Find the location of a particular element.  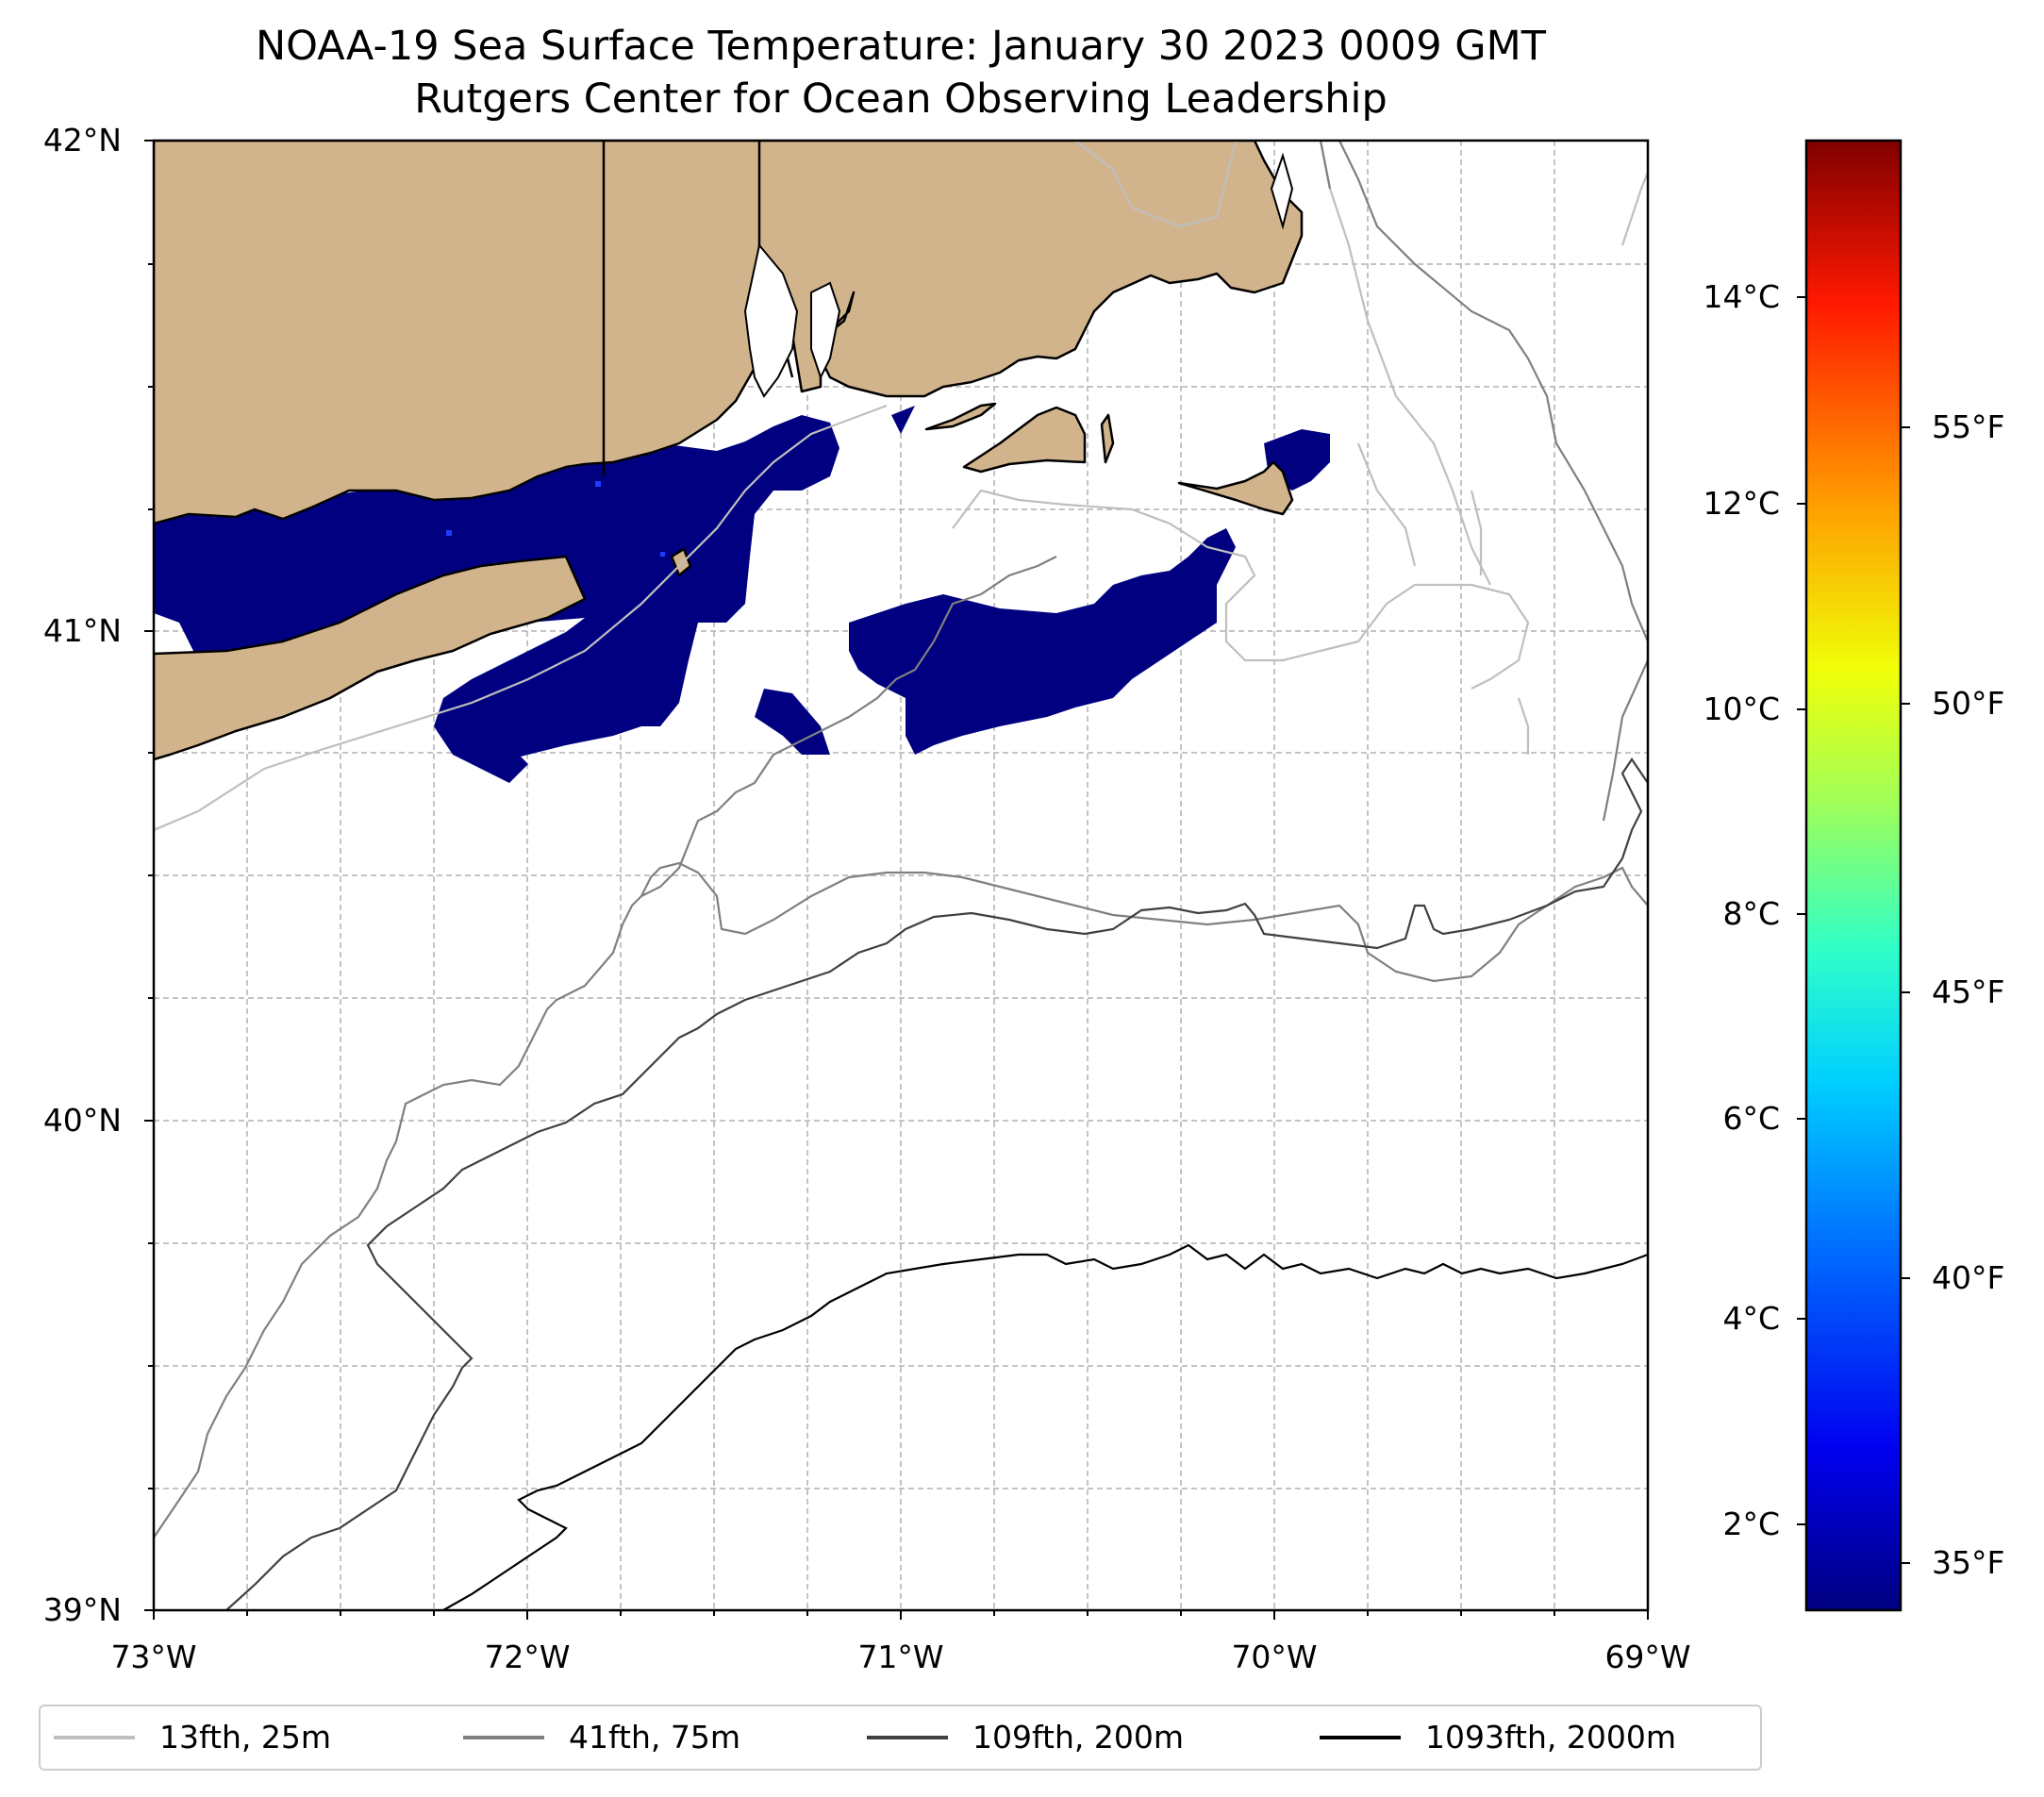

colorbar-label-35f: 35°F is located at coordinates (1969, 1562).